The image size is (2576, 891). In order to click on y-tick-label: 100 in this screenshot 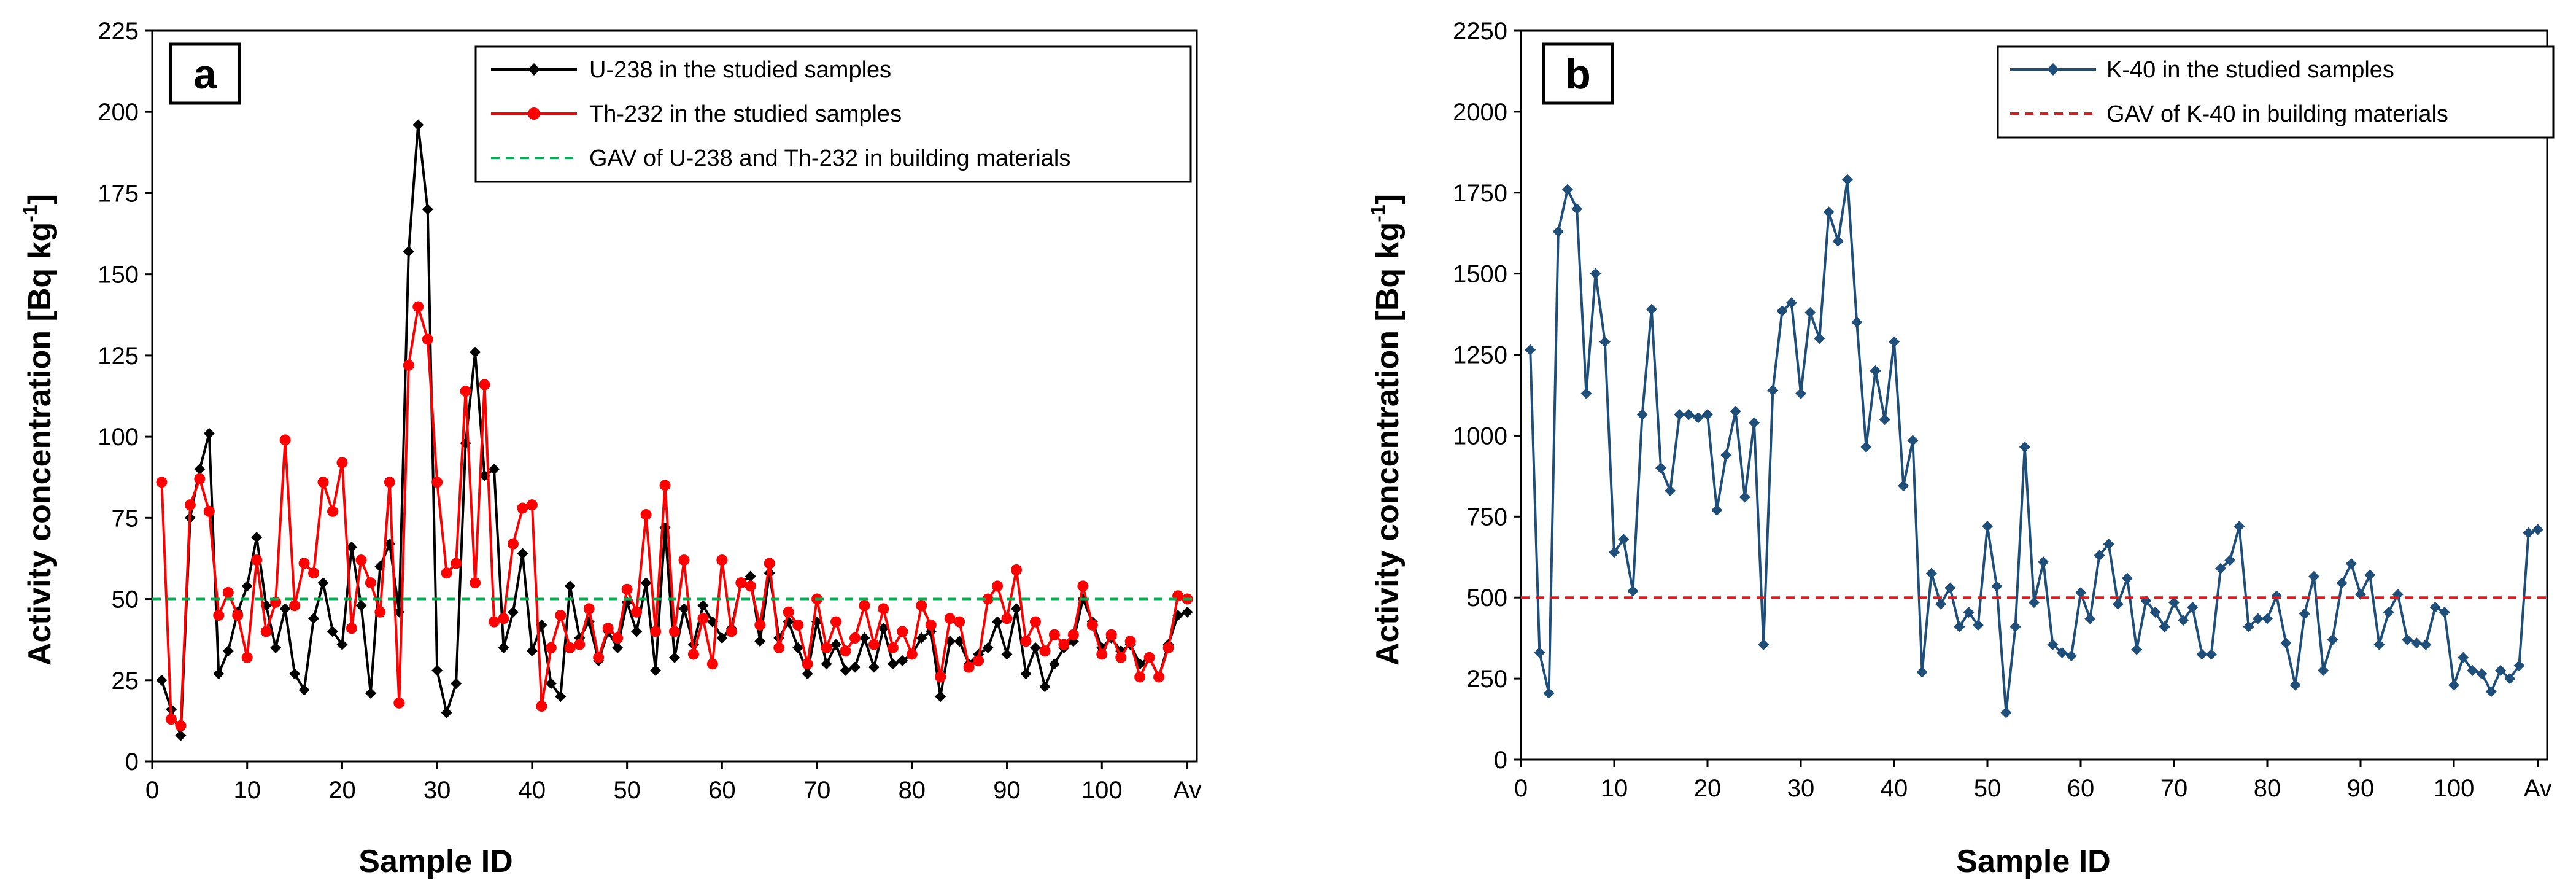, I will do `click(118, 438)`.